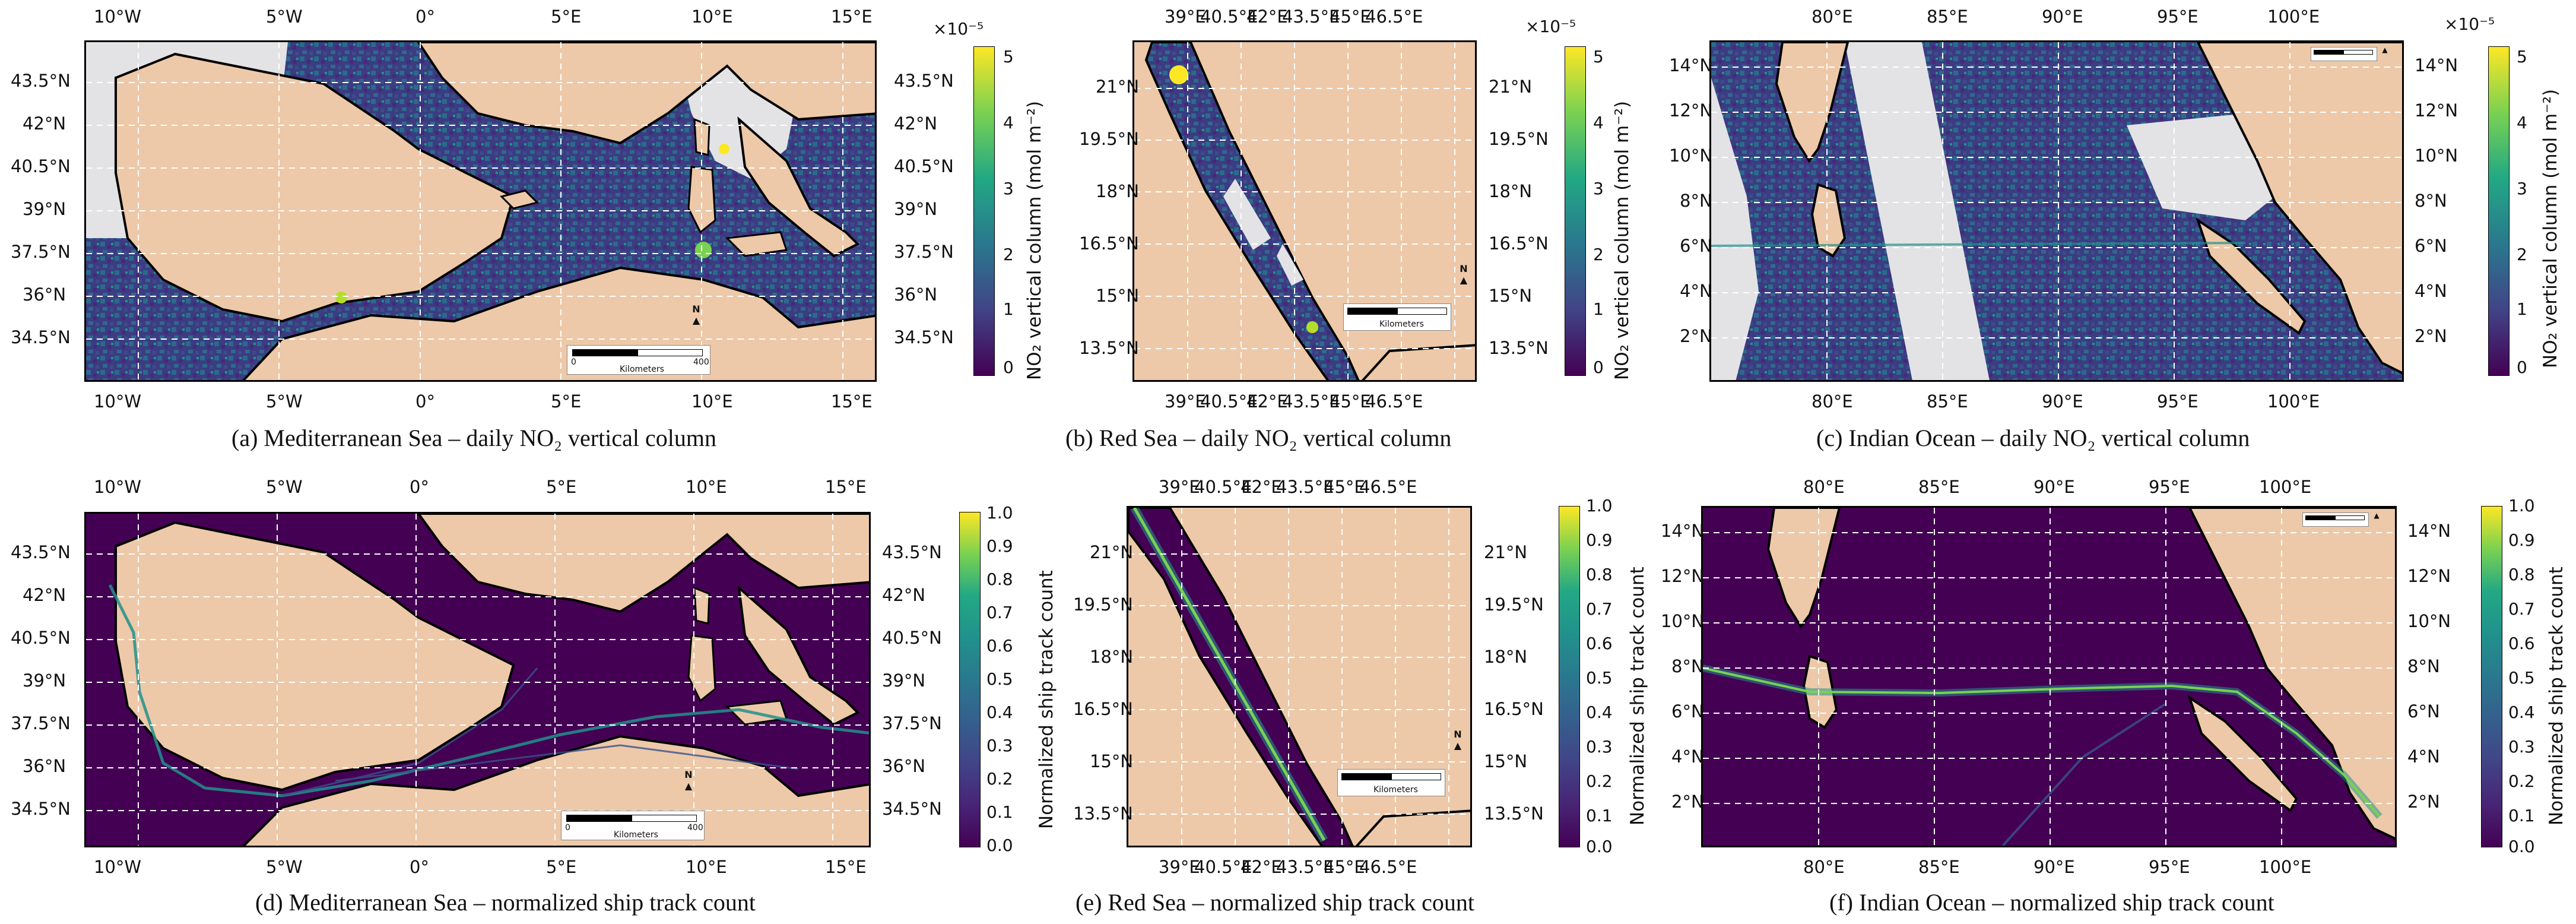 The image size is (2576, 924). Describe the element at coordinates (1261, 487) in the screenshot. I see `lon-tick-top: 42°E` at that location.